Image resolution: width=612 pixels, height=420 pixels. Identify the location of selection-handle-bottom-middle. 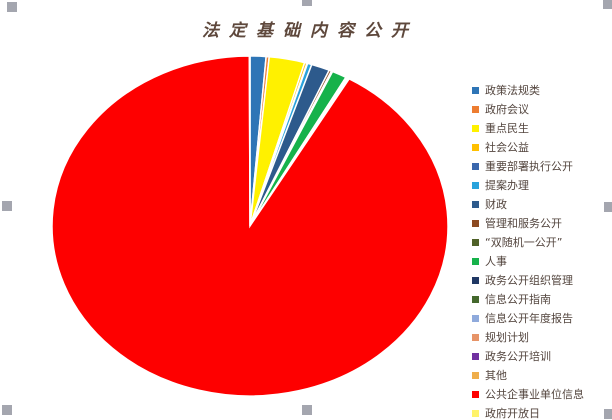
(307, 410).